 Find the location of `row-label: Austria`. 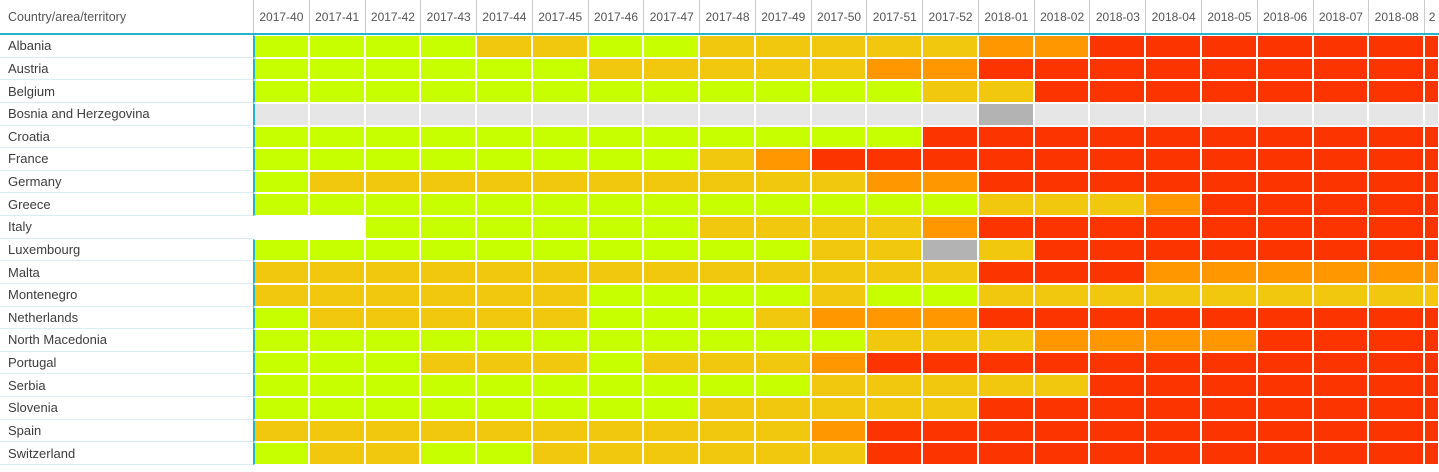

row-label: Austria is located at coordinates (126, 69).